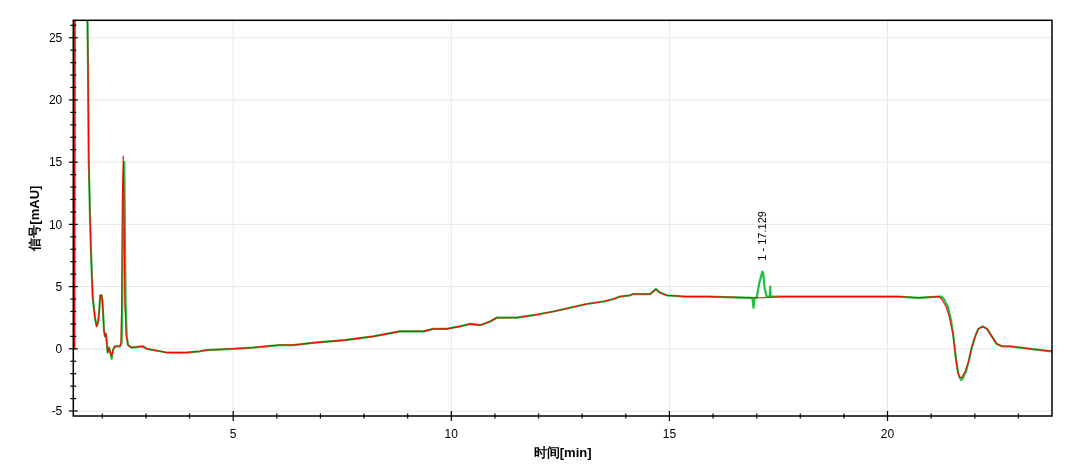  What do you see at coordinates (55, 224) in the screenshot?
I see `y-tick-label: 10` at bounding box center [55, 224].